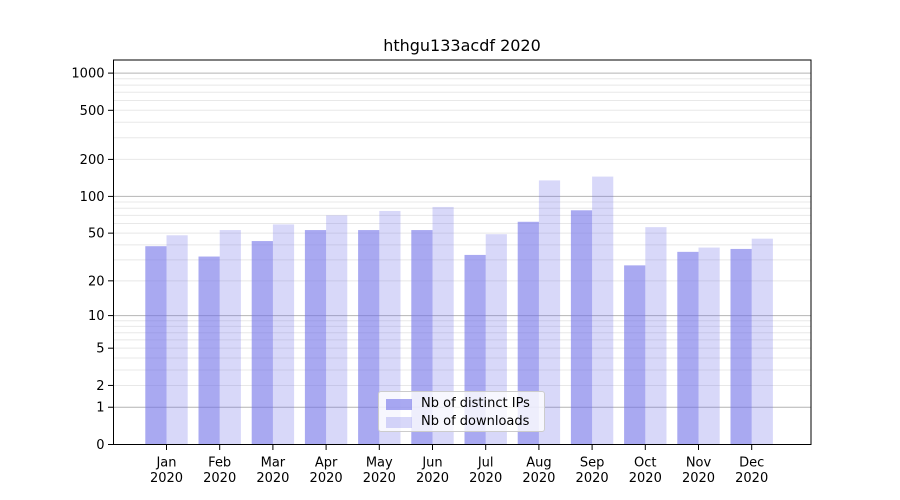 This screenshot has width=900, height=500. What do you see at coordinates (475, 403) in the screenshot?
I see `legend-label-distinct-ips: Nb of distinct IPs` at bounding box center [475, 403].